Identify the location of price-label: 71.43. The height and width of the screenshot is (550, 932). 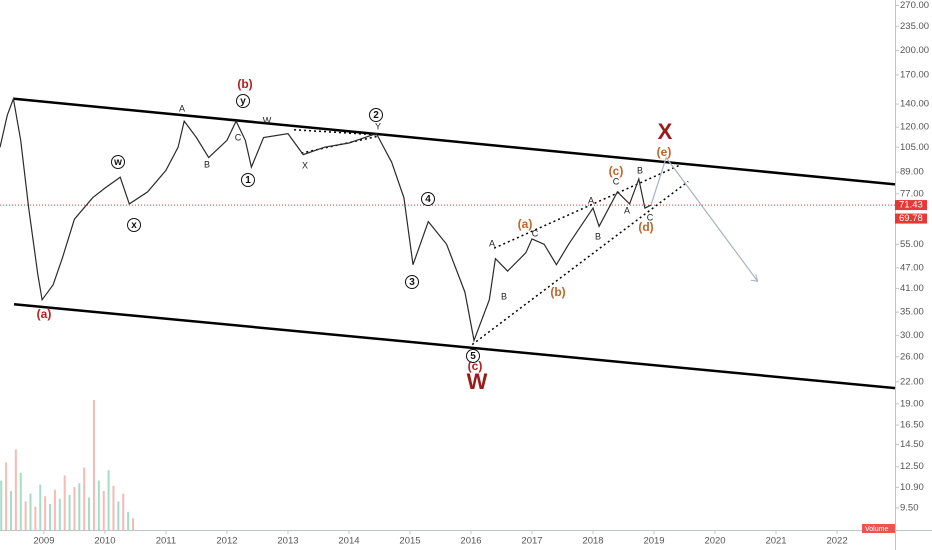
(911, 205).